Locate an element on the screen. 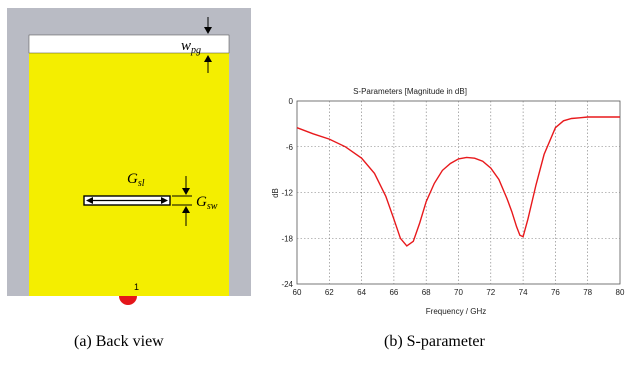 The width and height of the screenshot is (625, 365). x-axis-label: Frequency / GHz is located at coordinates (456, 311).